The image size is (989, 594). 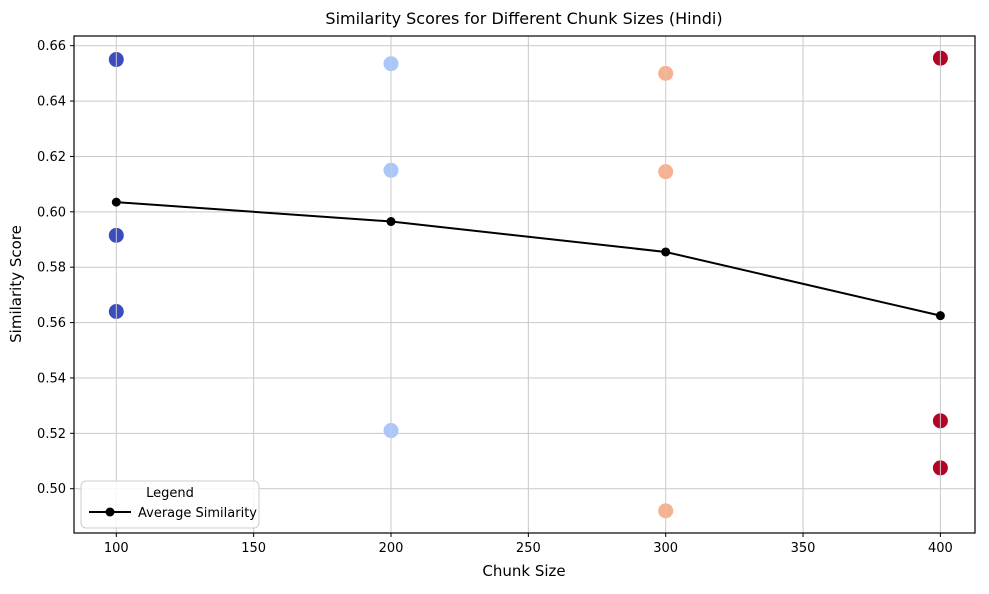 What do you see at coordinates (391, 548) in the screenshot?
I see `x-tick-label: 200` at bounding box center [391, 548].